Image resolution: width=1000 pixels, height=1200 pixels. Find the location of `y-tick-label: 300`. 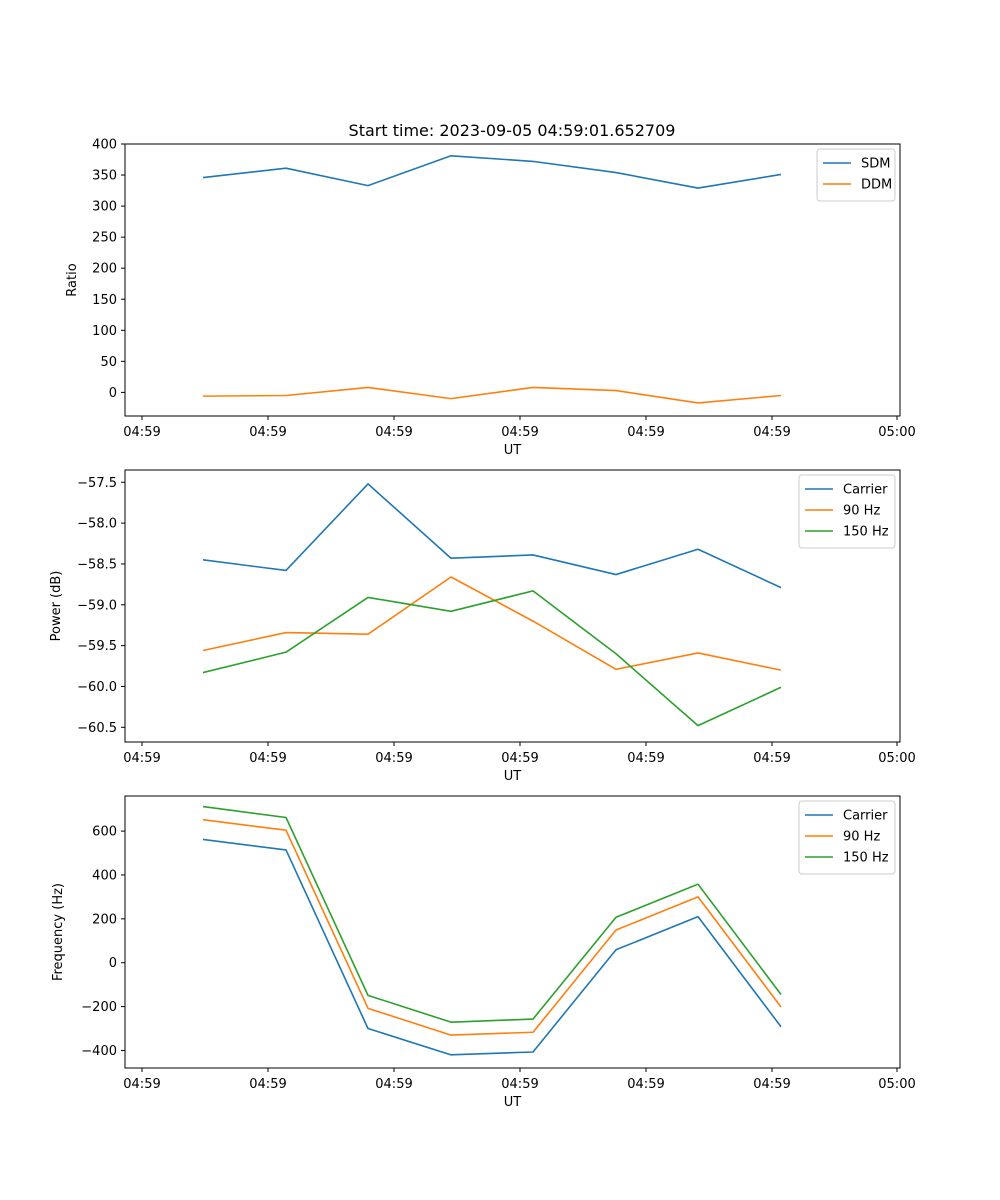

y-tick-label: 300 is located at coordinates (104, 207).